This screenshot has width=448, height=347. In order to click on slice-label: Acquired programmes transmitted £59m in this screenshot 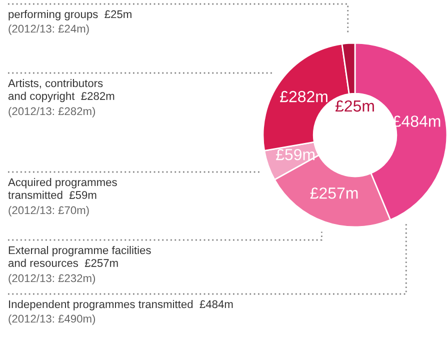, I will do `click(62, 188)`.